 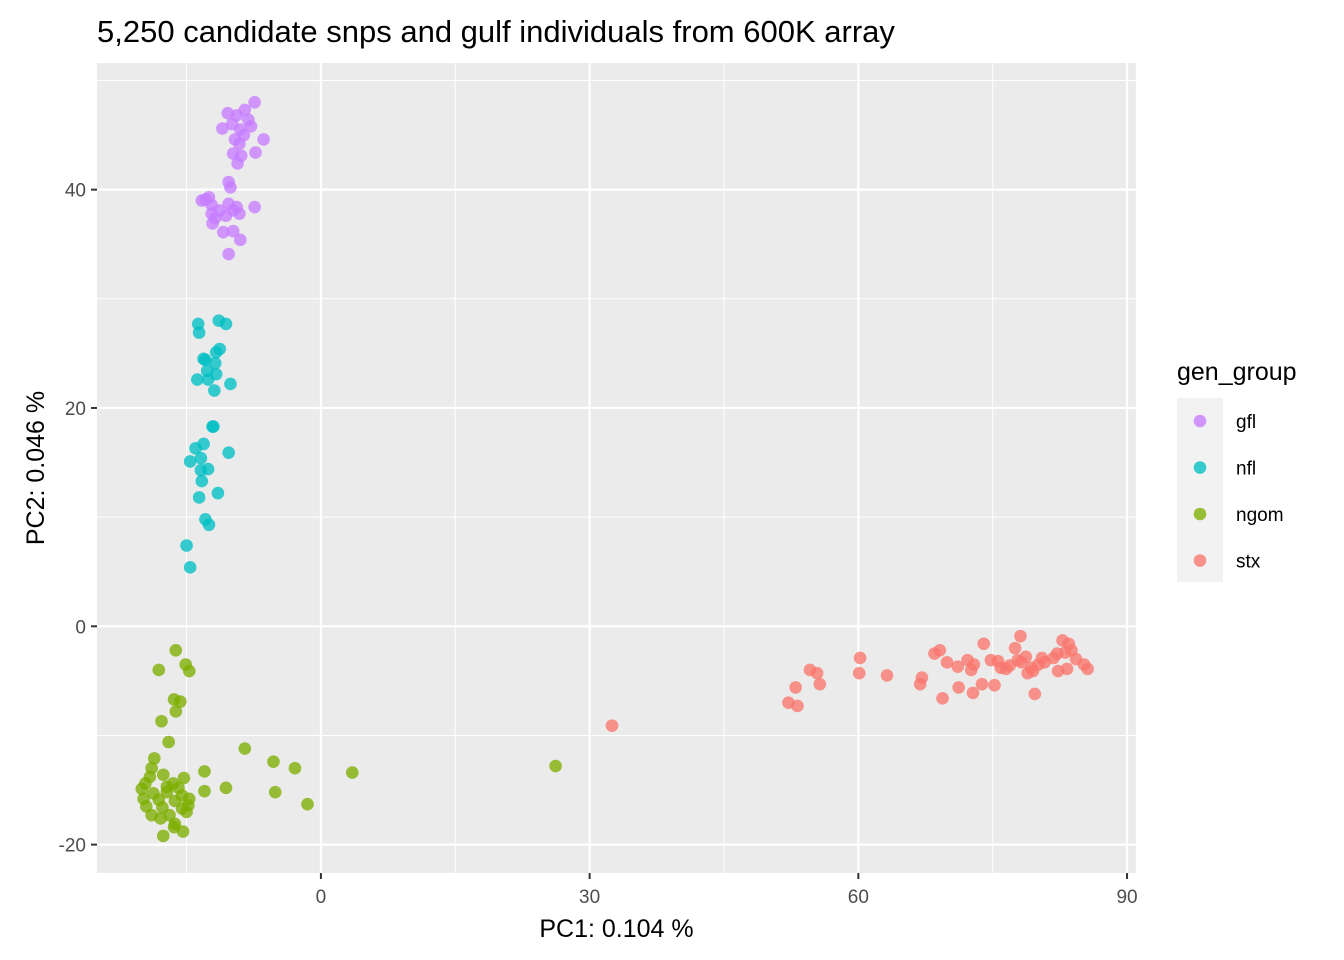 I want to click on legend-key-nfl, so click(x=1200, y=467).